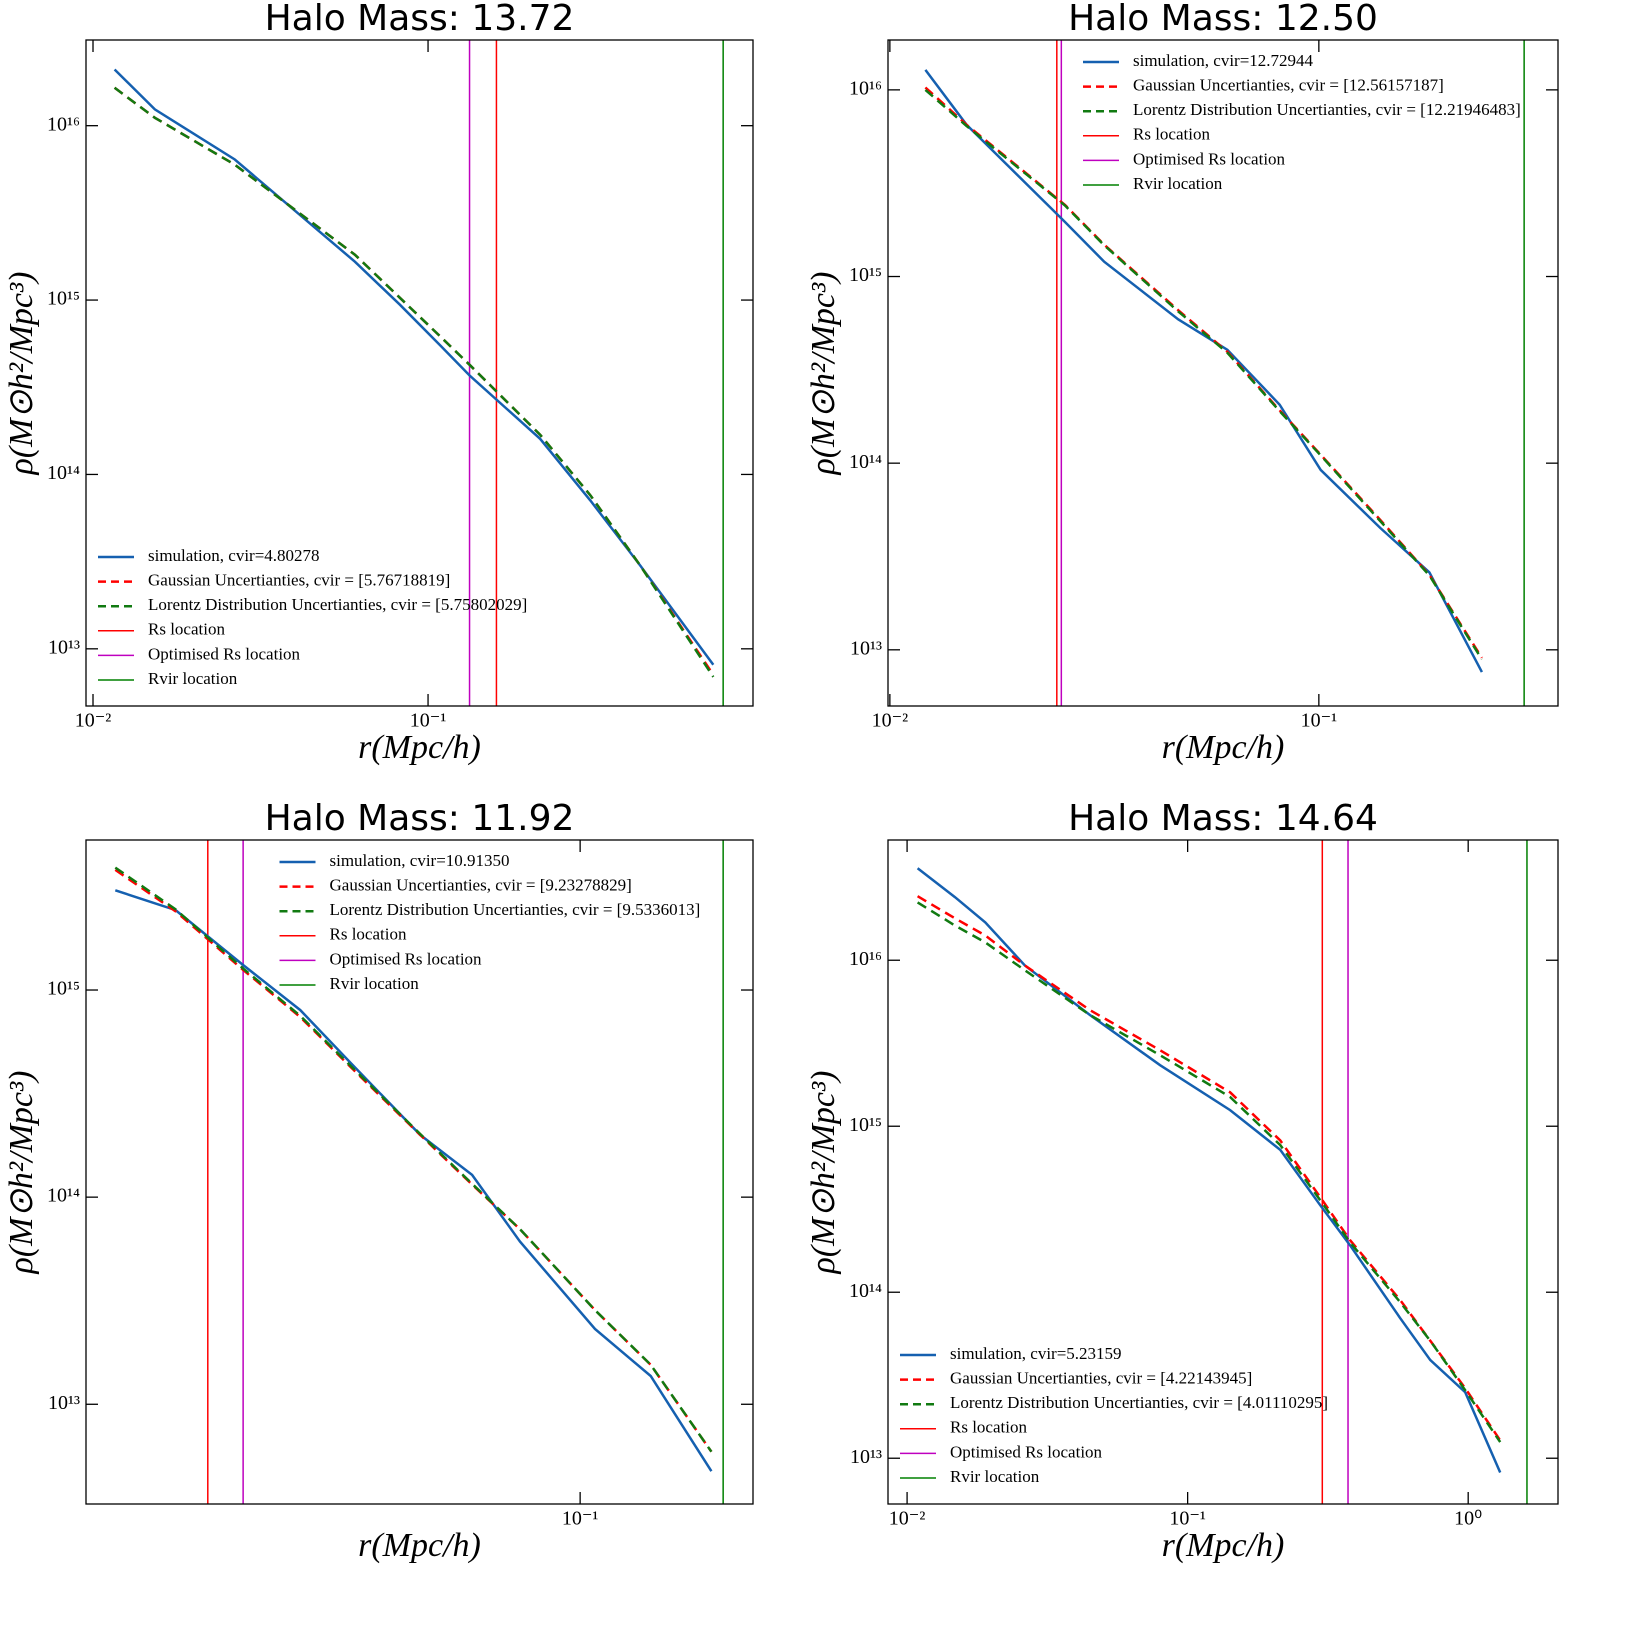  I want to click on legend-label: simulation, cvir=4.80278, so click(234, 555).